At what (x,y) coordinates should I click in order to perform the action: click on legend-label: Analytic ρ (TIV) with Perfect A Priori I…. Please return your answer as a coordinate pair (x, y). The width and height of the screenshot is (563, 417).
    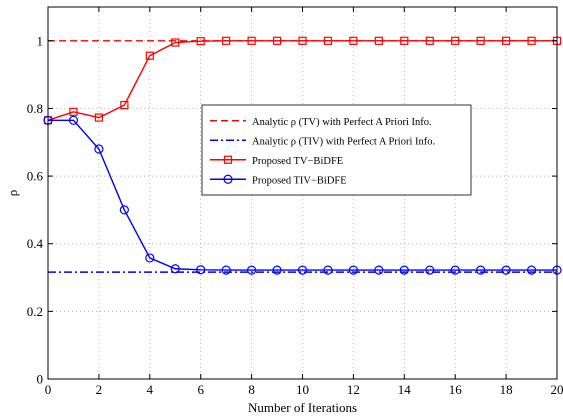
    Looking at the image, I should click on (343, 141).